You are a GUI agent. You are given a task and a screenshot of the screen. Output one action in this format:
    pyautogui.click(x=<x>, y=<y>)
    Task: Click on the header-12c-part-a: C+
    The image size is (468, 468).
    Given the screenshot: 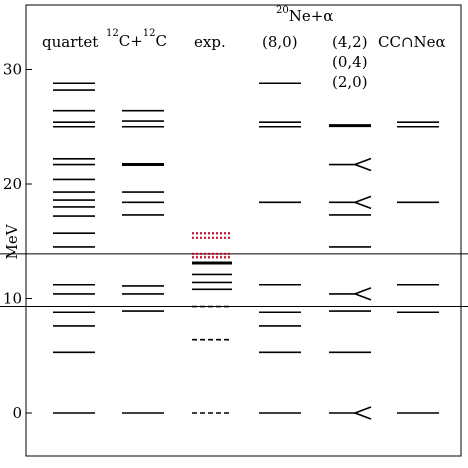 What is the action you would take?
    pyautogui.click(x=131, y=41)
    